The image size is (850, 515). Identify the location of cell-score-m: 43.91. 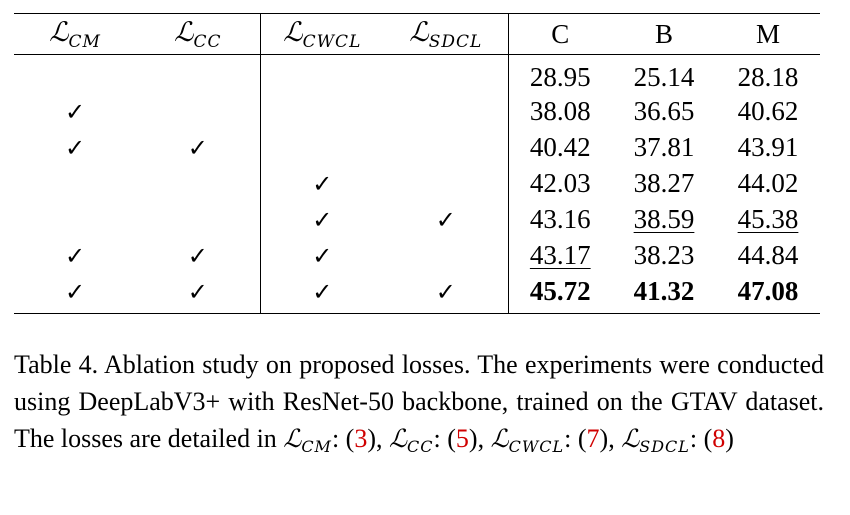
(768, 147).